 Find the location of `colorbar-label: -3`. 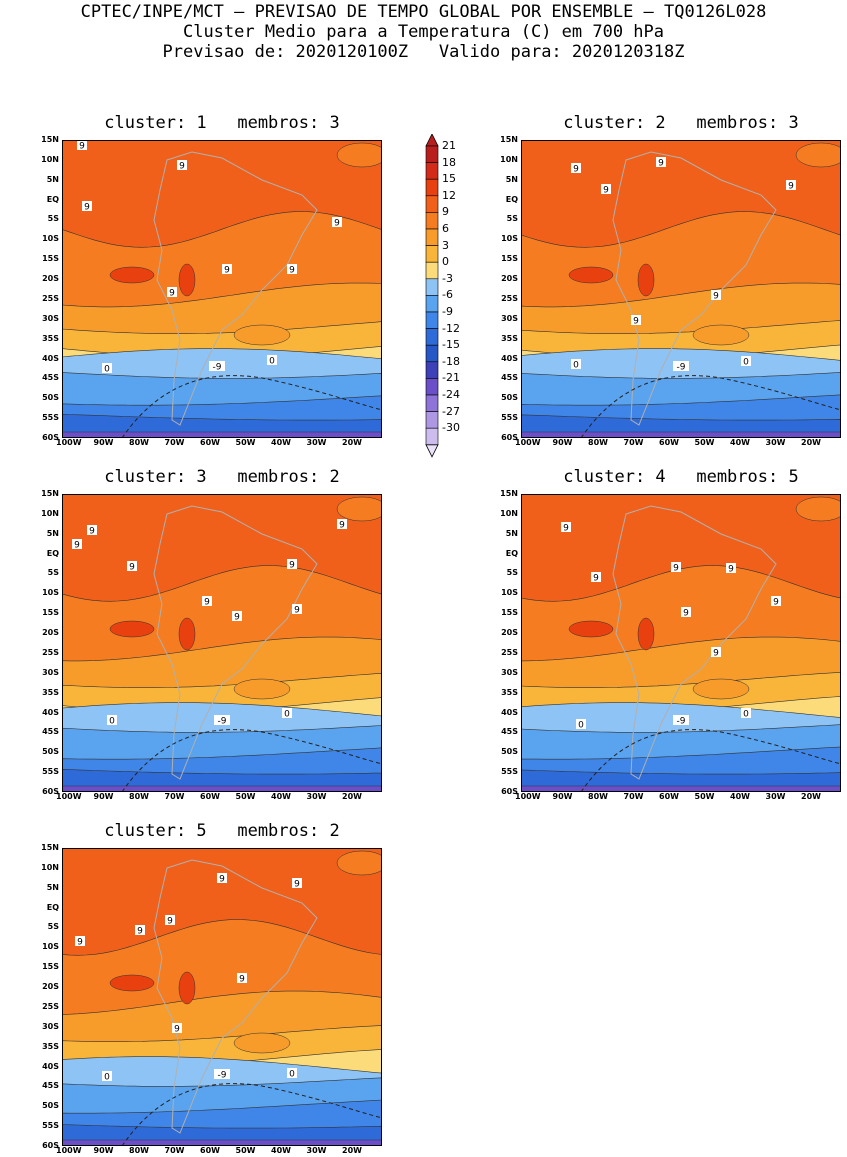

colorbar-label: -3 is located at coordinates (447, 278).